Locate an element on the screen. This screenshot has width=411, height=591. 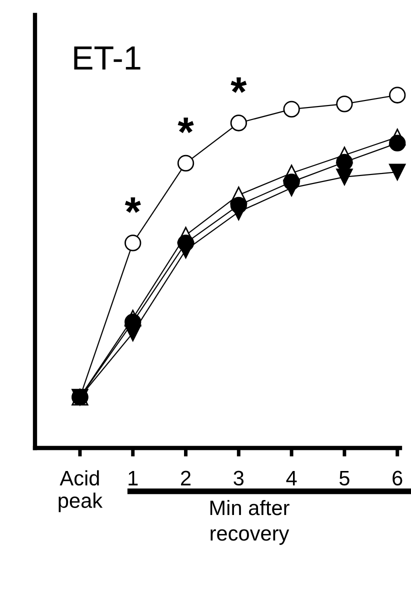
x-axis-title: Min after recovery is located at coordinates (250, 522).